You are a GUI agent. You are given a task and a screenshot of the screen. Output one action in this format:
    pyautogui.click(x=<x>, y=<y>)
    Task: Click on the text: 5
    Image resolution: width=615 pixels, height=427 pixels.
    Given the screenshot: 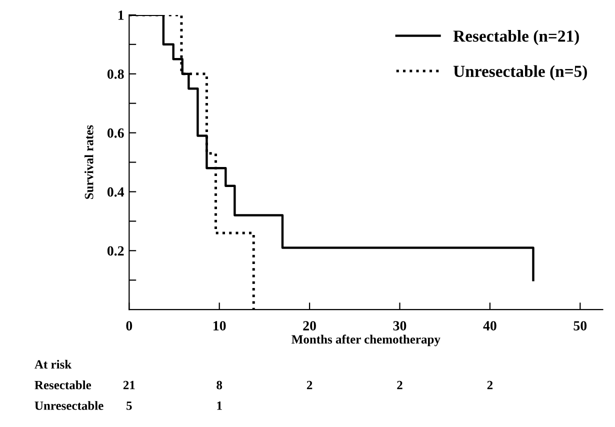 What is the action you would take?
    pyautogui.click(x=129, y=406)
    